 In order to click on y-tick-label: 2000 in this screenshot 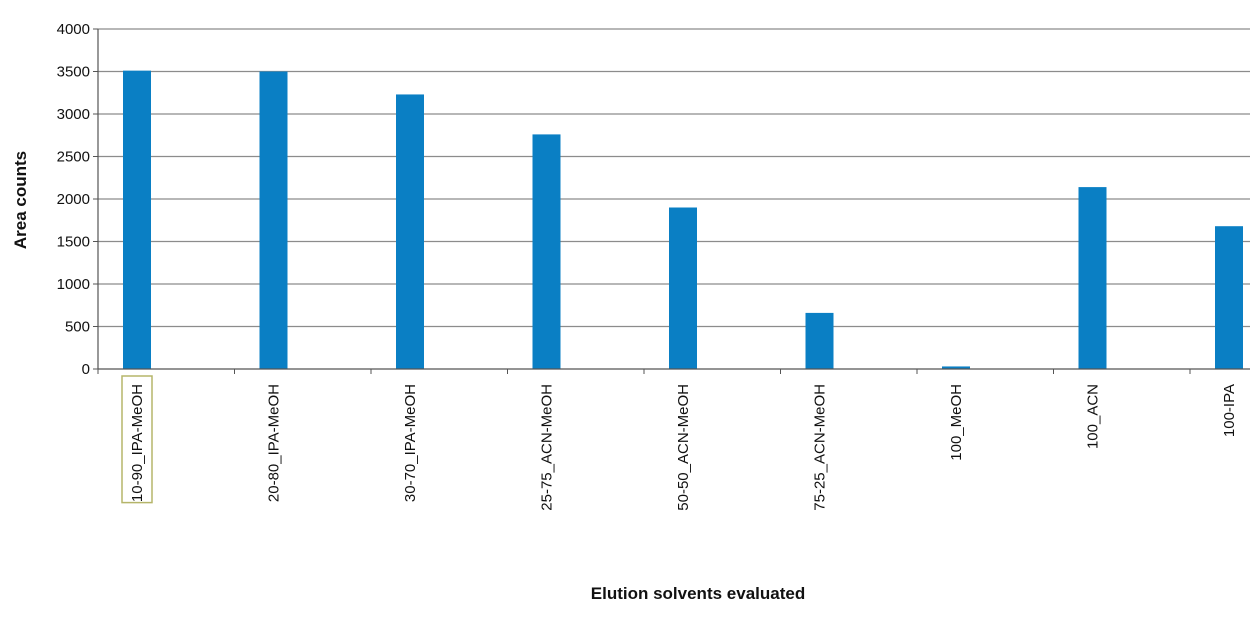, I will do `click(73, 199)`.